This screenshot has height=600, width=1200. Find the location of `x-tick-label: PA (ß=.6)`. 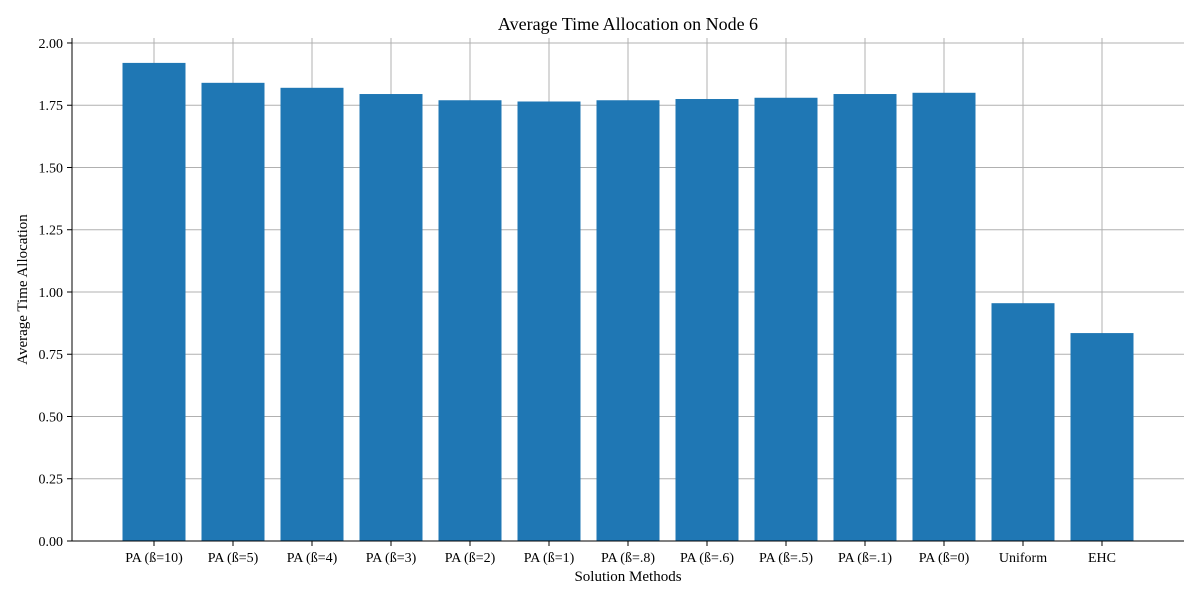

x-tick-label: PA (ß=.6) is located at coordinates (707, 558).